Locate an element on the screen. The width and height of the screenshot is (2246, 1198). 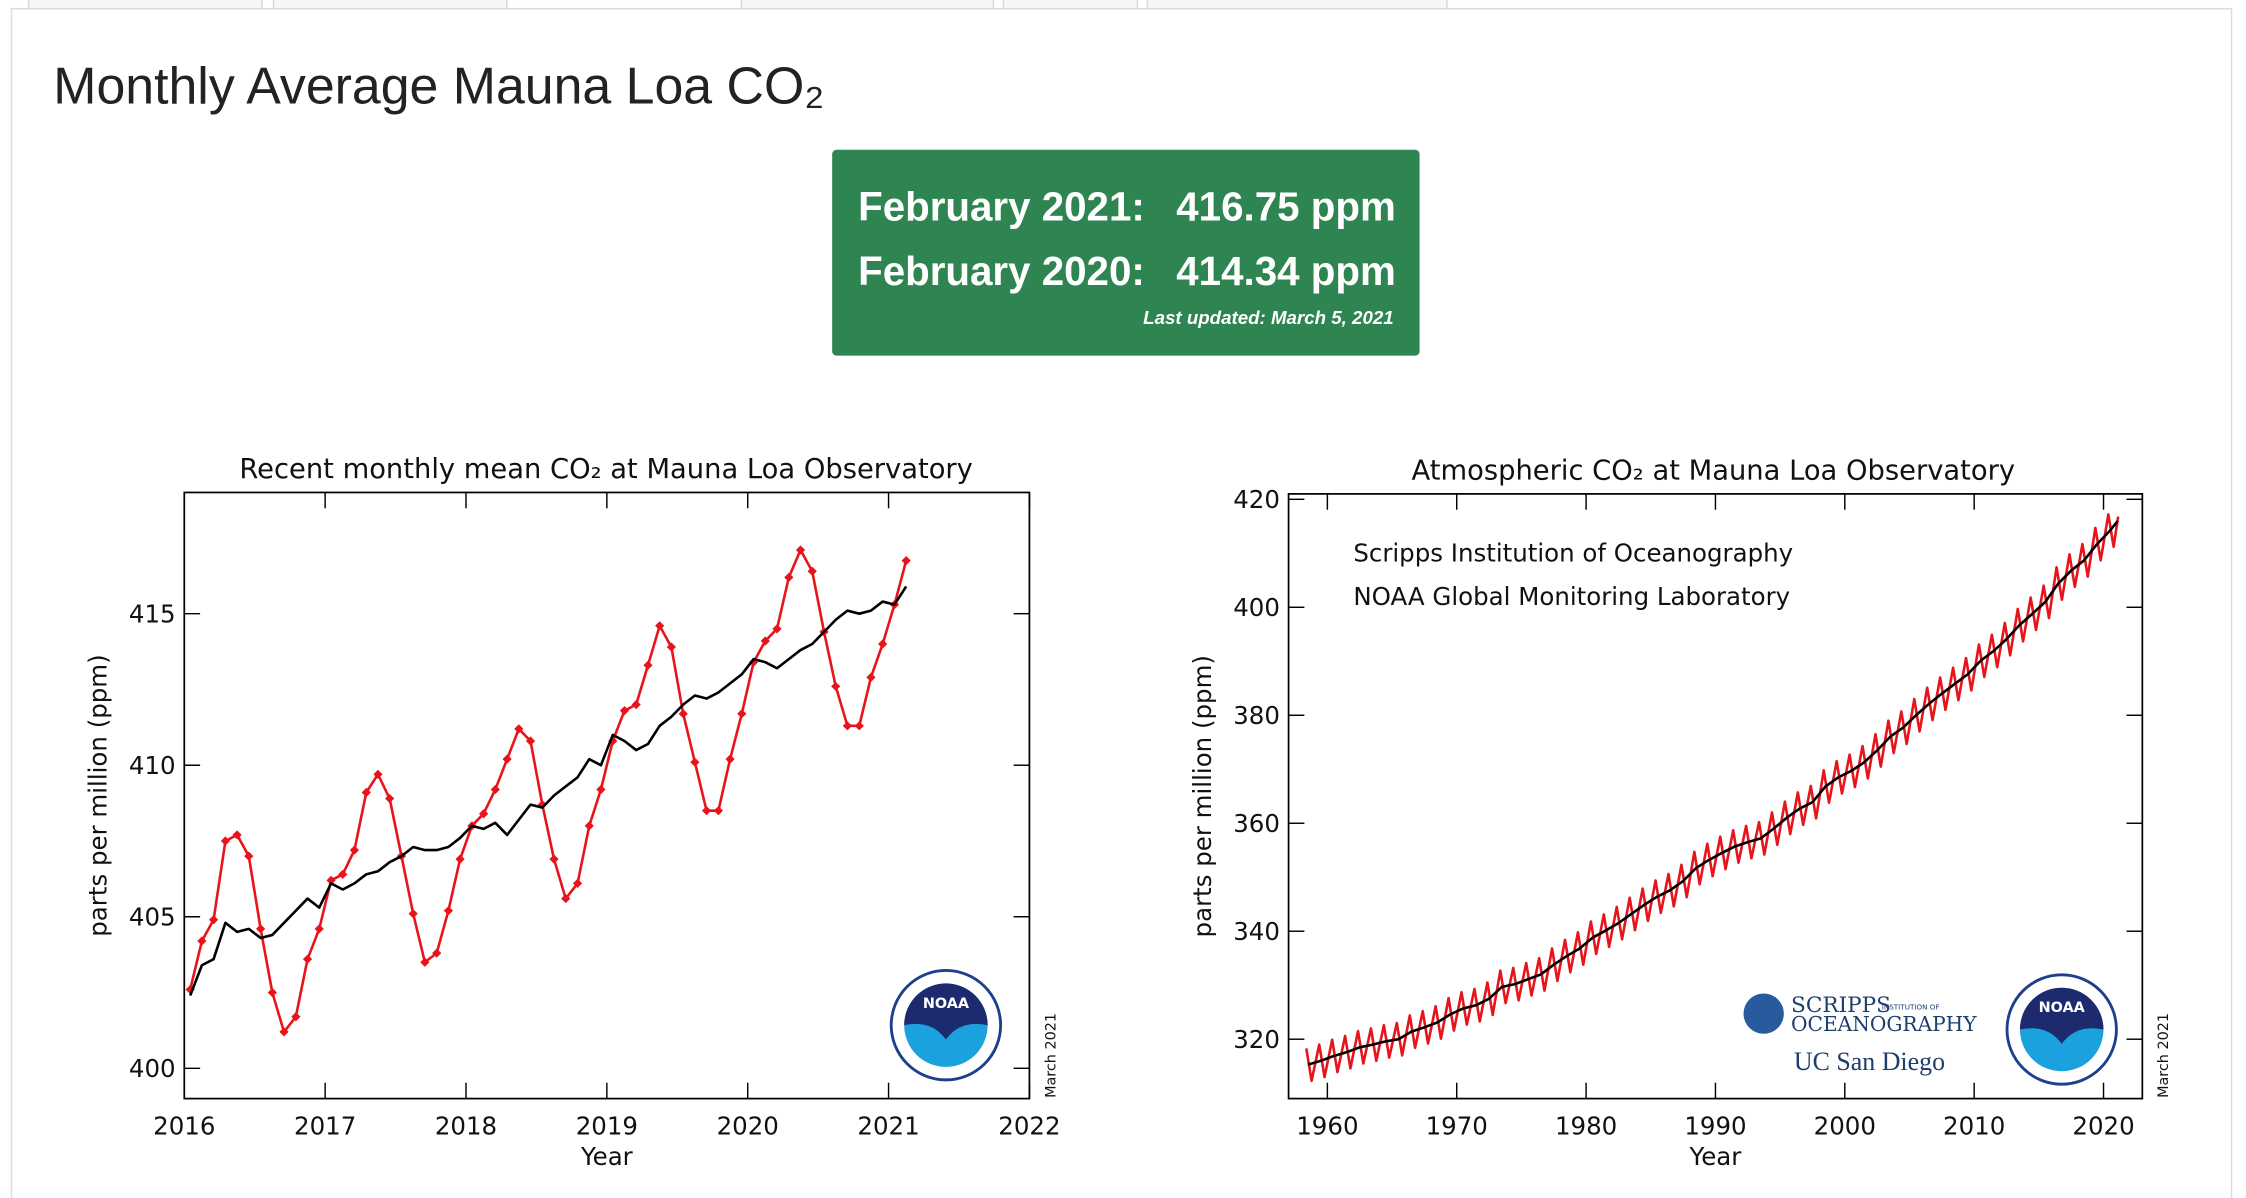
chart-title: Atmospheric CO₂ at Mauna Loa Observatory is located at coordinates (1713, 471).